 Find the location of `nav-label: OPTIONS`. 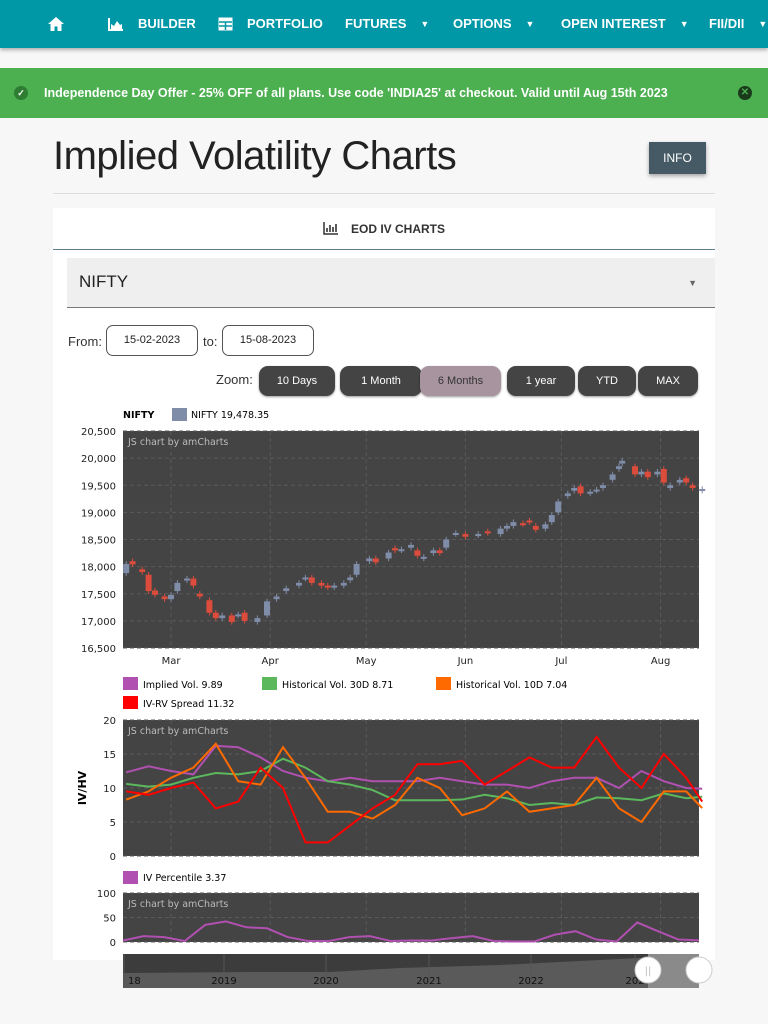

nav-label: OPTIONS is located at coordinates (482, 23).